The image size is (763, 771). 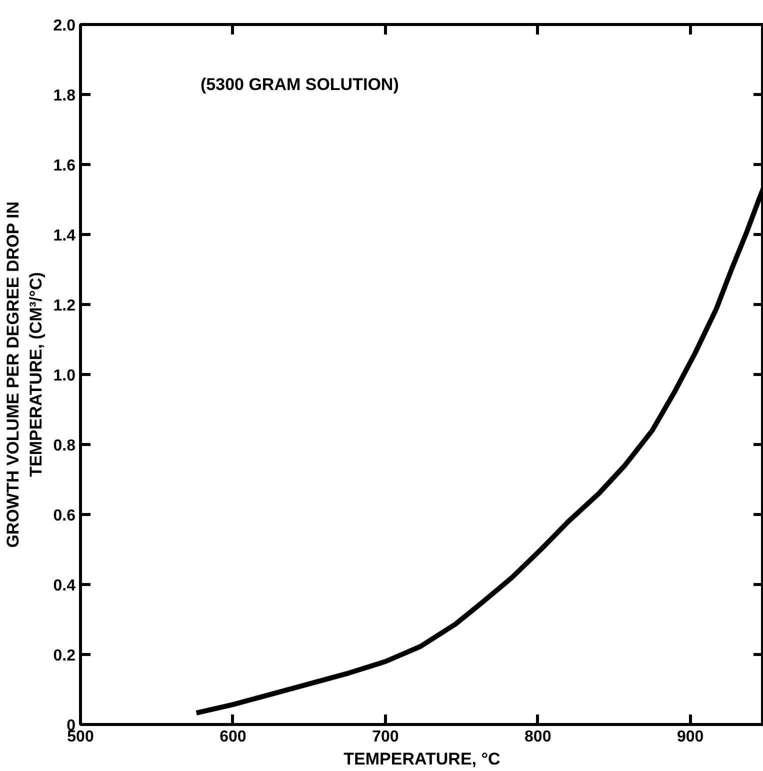 I want to click on y-tick-label: 1.8, so click(x=64, y=96).